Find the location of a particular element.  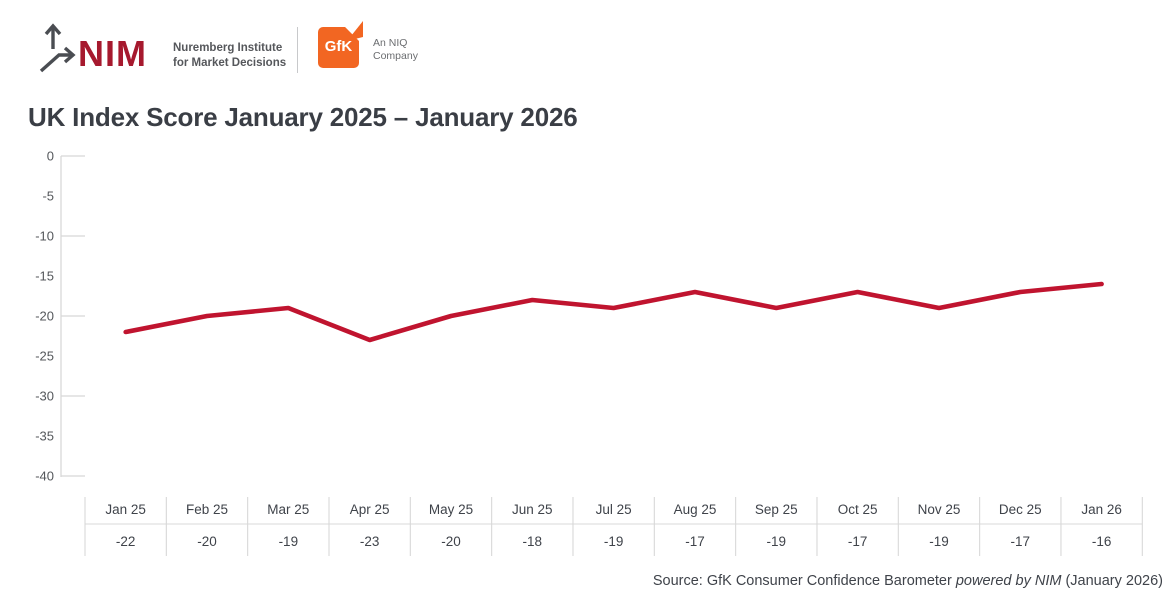

y-axis-tick-label: 0 is located at coordinates (50, 156).